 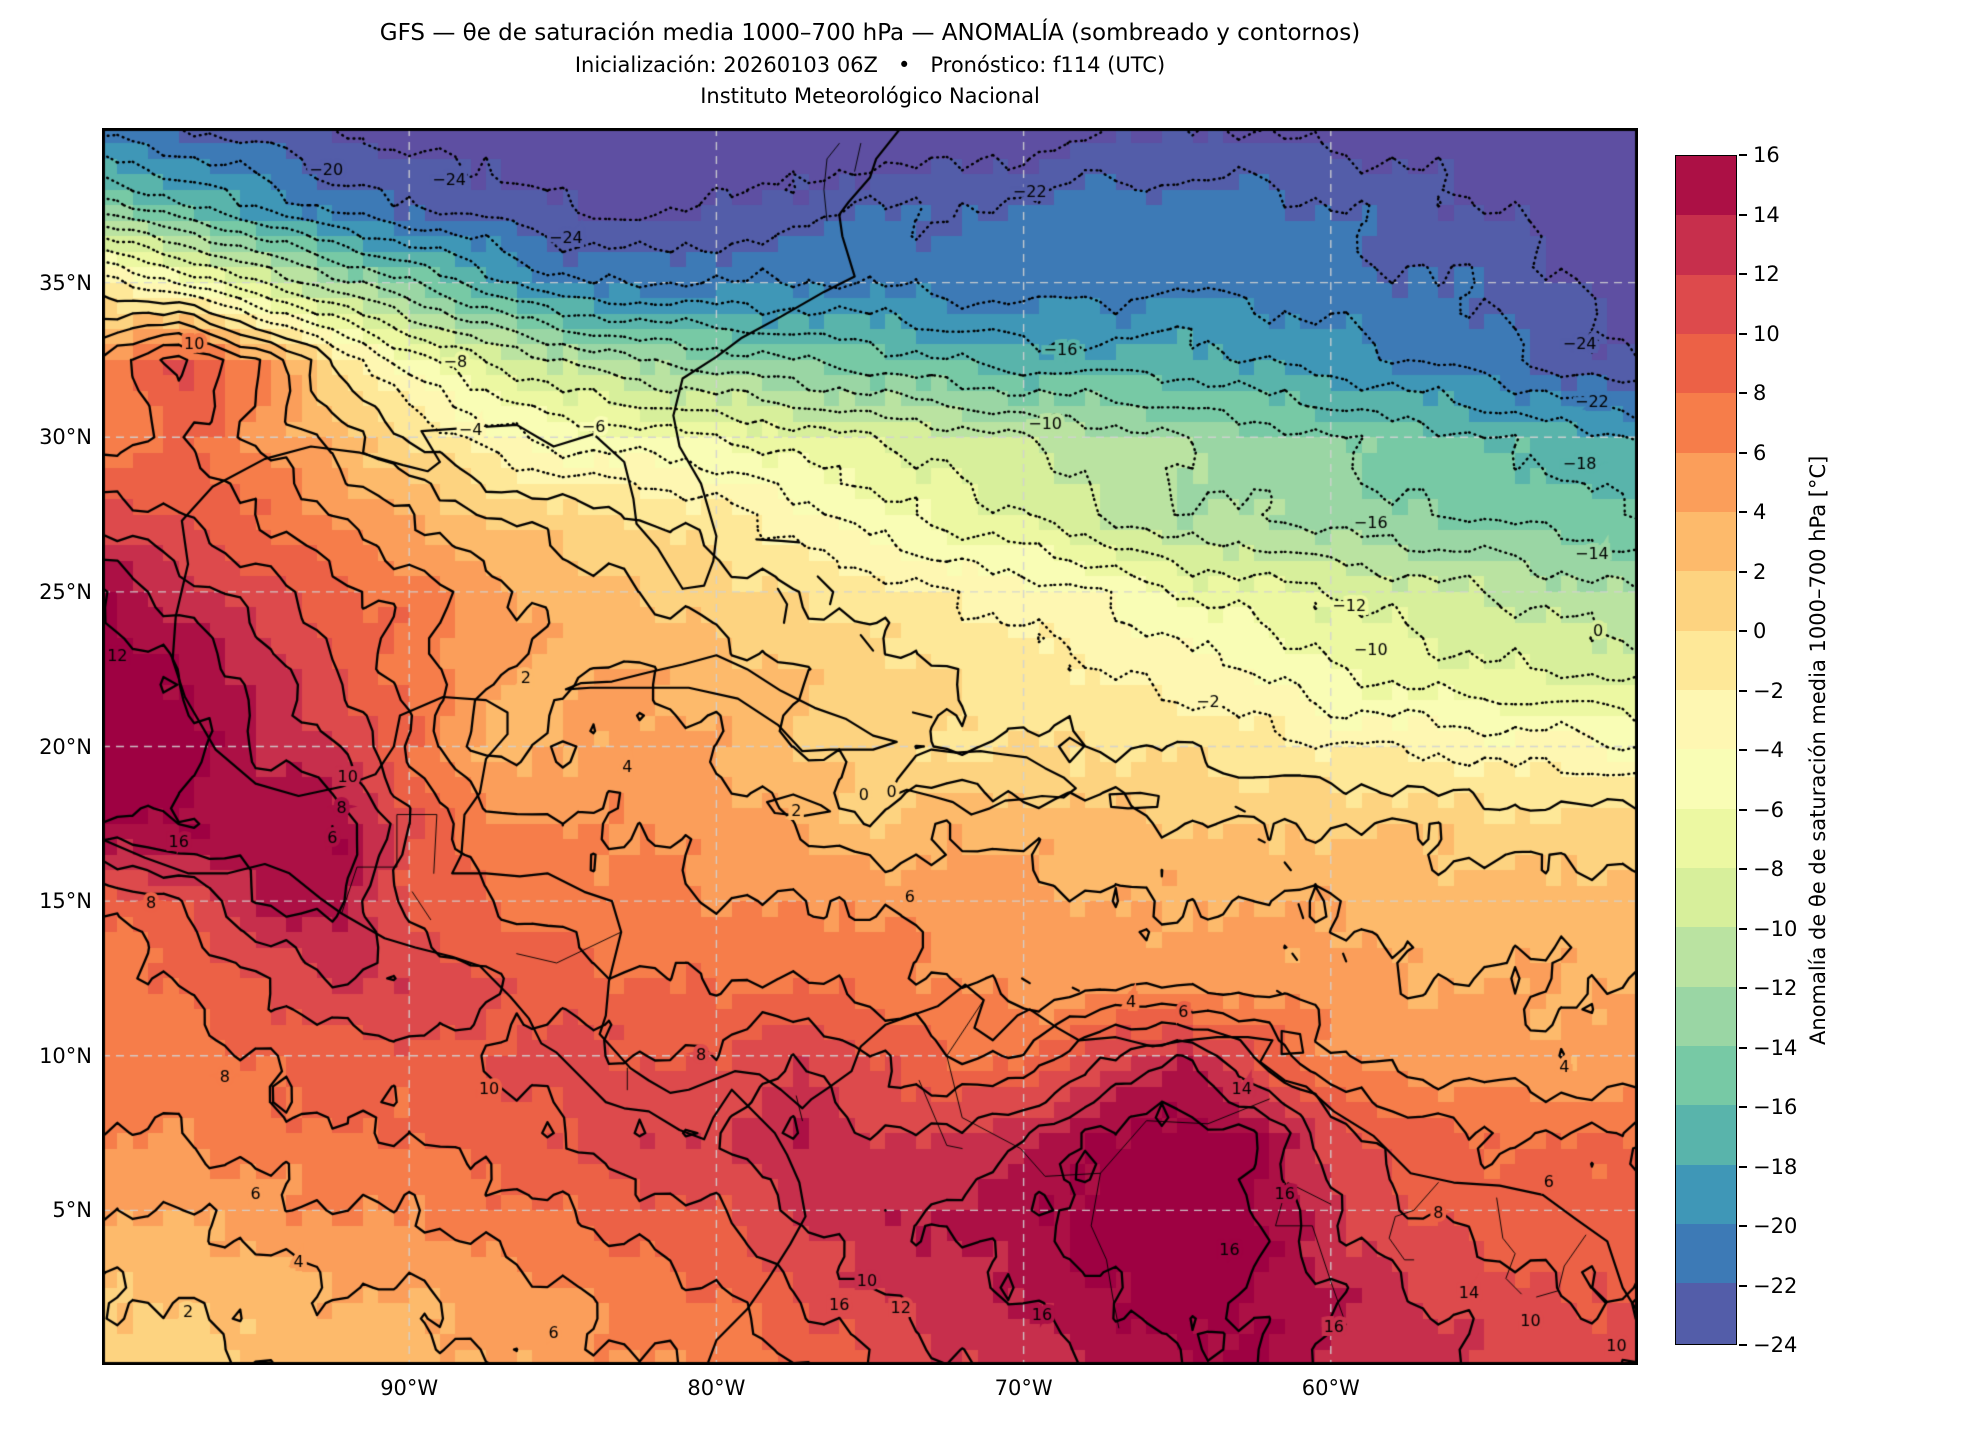 I want to click on colorbar-tick-label: −22, so click(x=1775, y=1285).